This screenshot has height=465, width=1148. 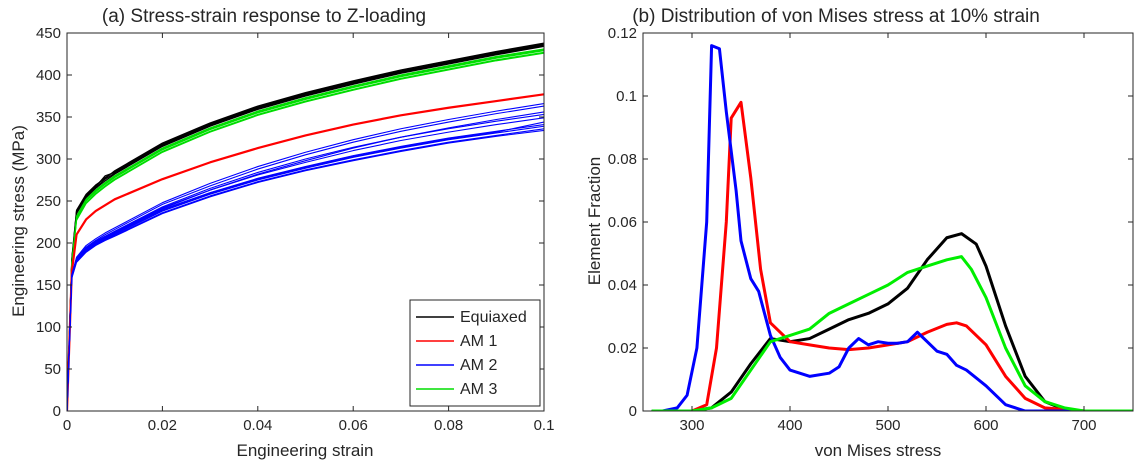 I want to click on chart-a-y-tick-label: 250, so click(x=48, y=201).